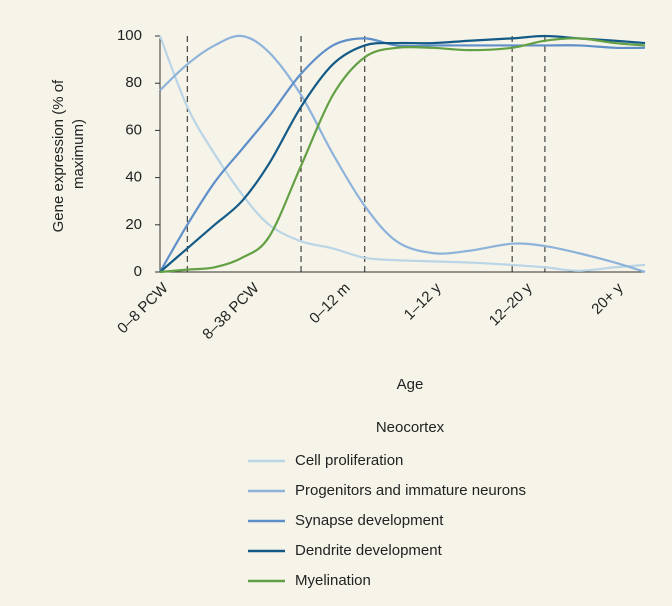 This screenshot has width=672, height=606. What do you see at coordinates (133, 224) in the screenshot?
I see `y-tick-label: 20` at bounding box center [133, 224].